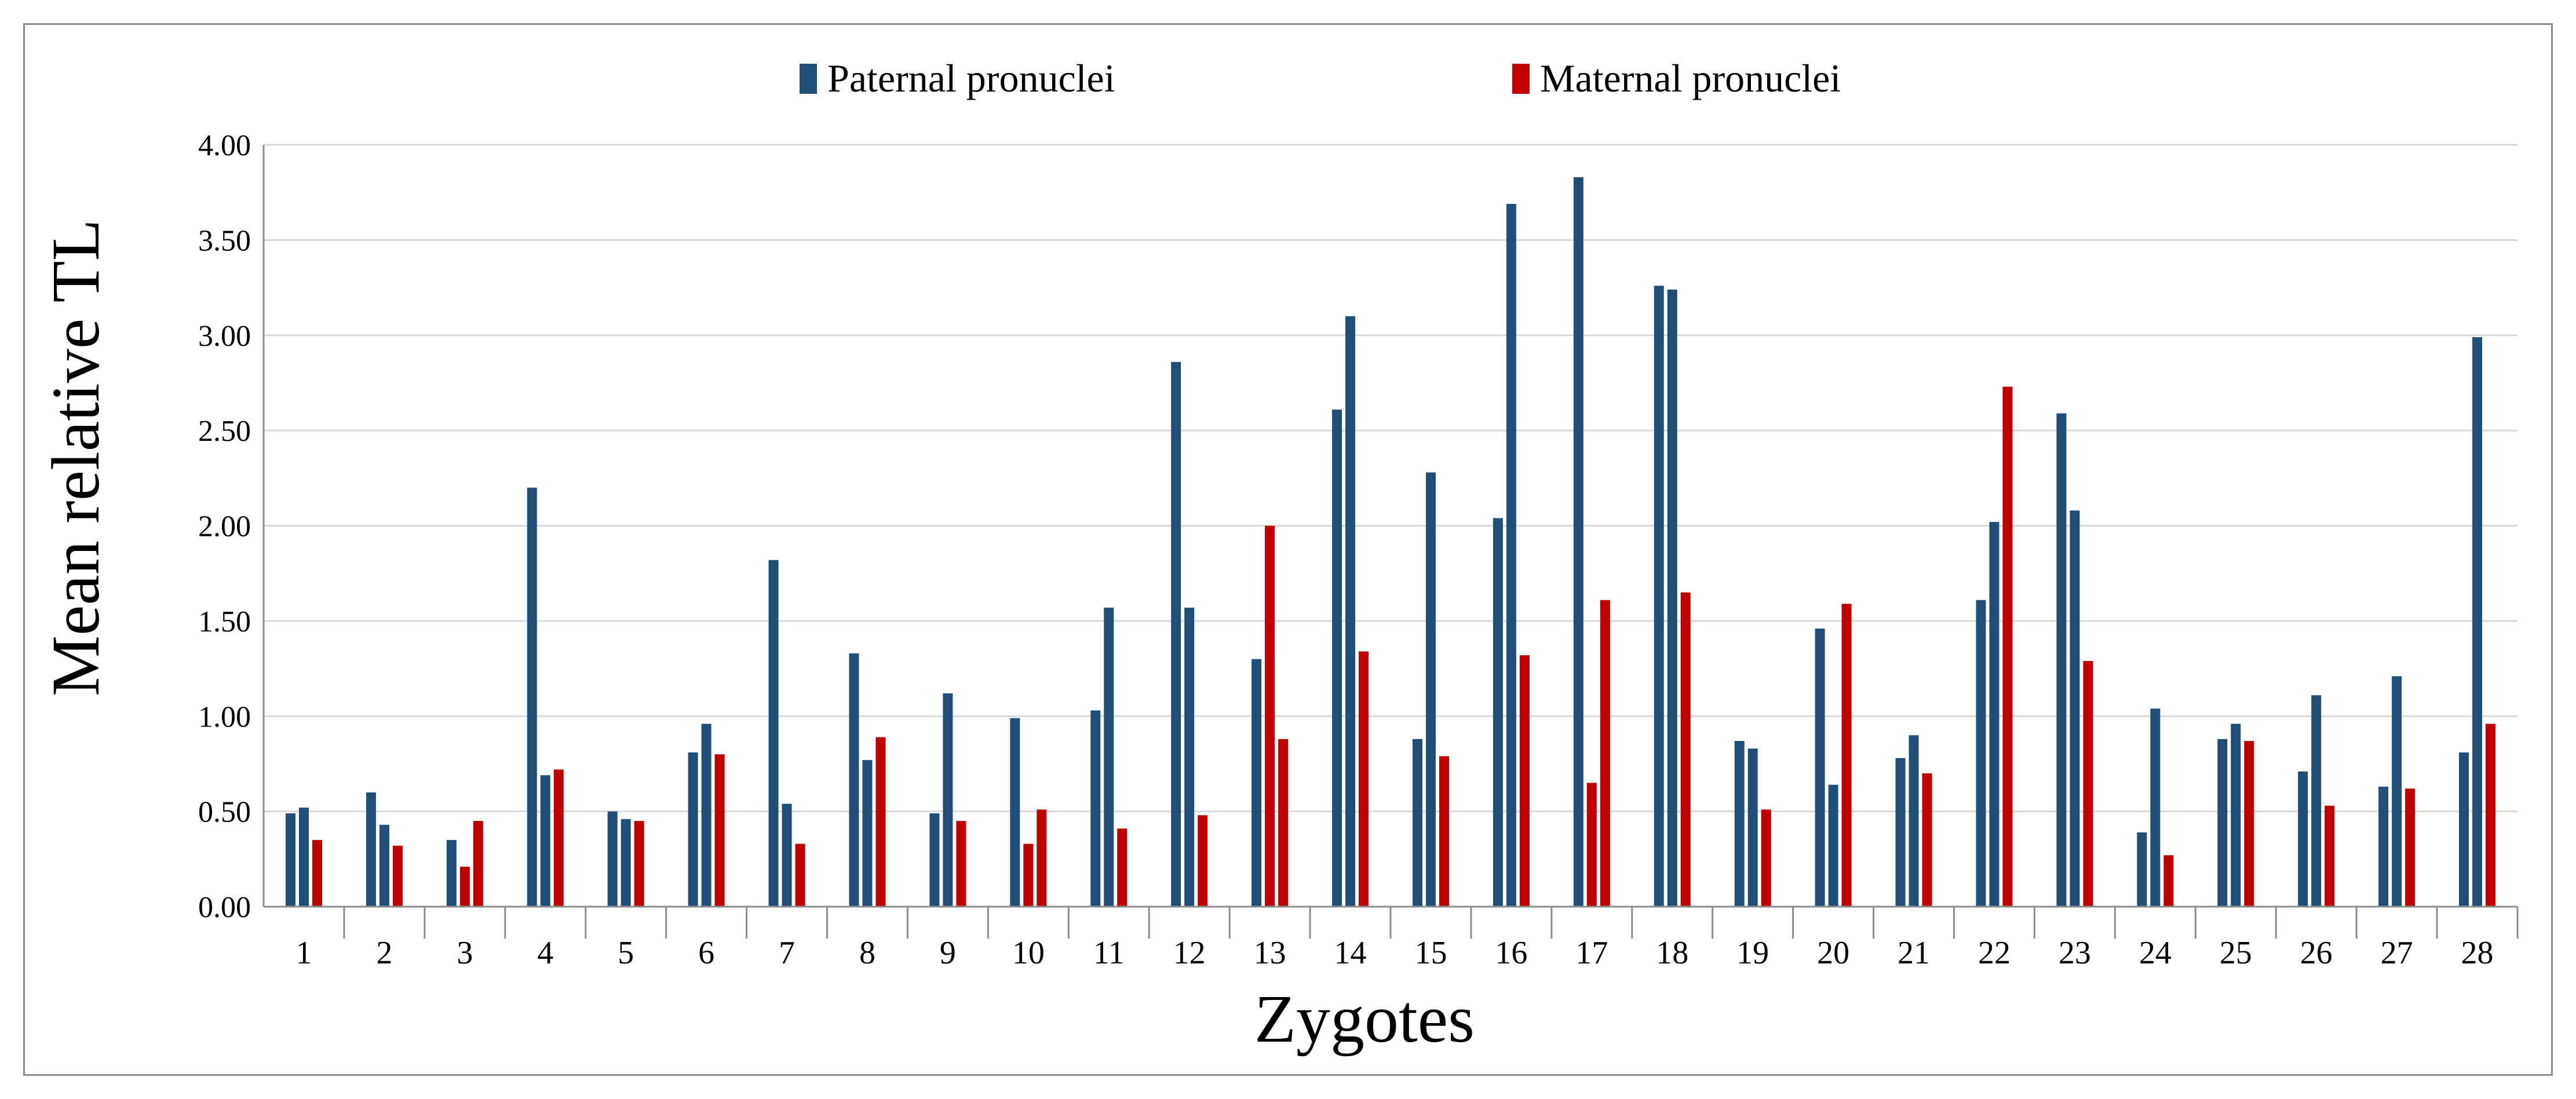  What do you see at coordinates (1511, 953) in the screenshot?
I see `x-tick-label: 16` at bounding box center [1511, 953].